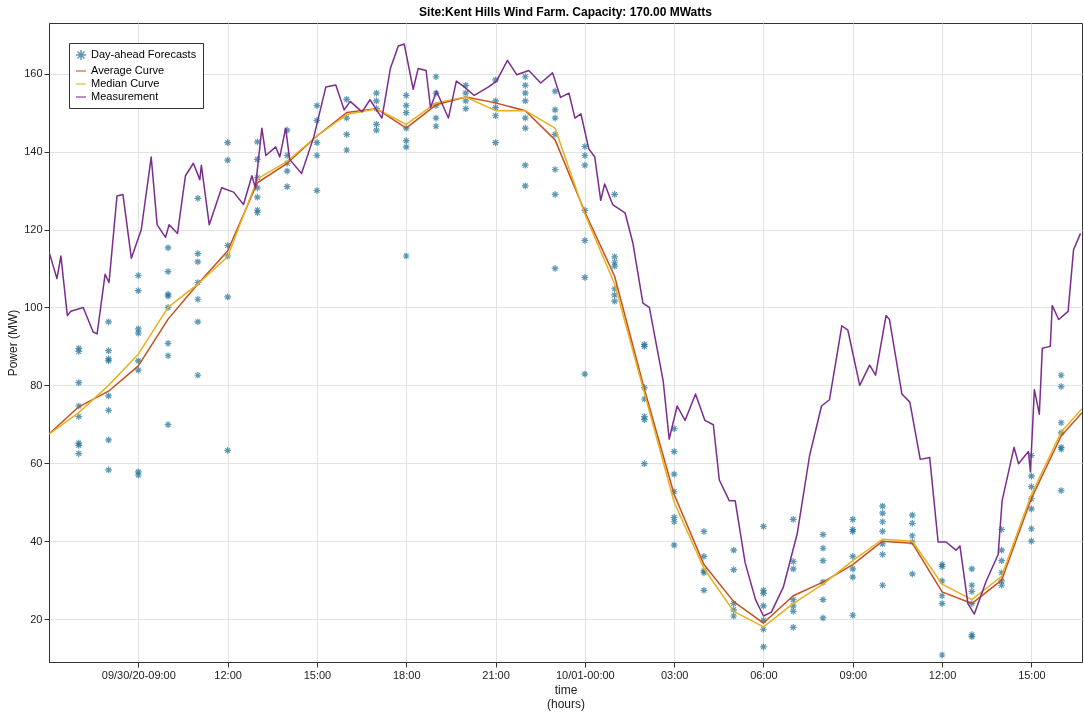 The height and width of the screenshot is (713, 1084). Describe the element at coordinates (36, 618) in the screenshot. I see `y-tick-label: 20` at that location.